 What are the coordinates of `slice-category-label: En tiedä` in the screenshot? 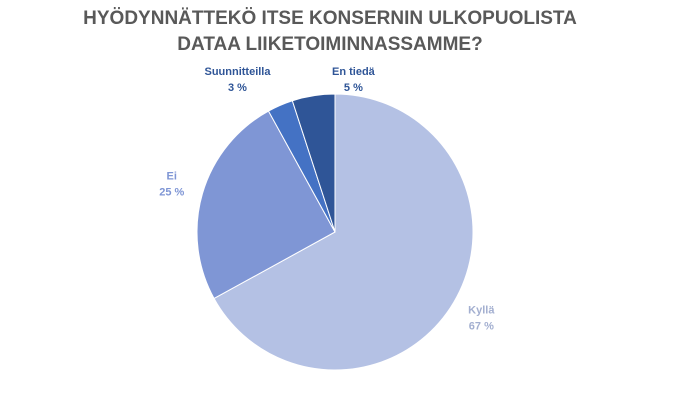 It's located at (354, 72).